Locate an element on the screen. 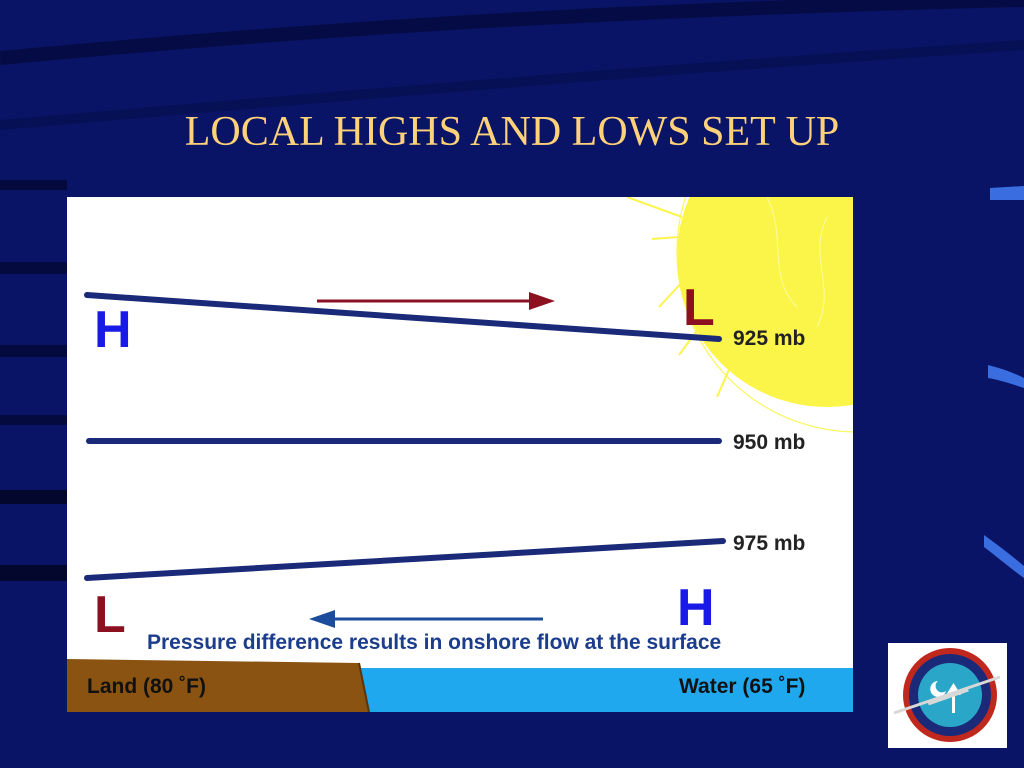  upper-high-label: H is located at coordinates (113, 330).